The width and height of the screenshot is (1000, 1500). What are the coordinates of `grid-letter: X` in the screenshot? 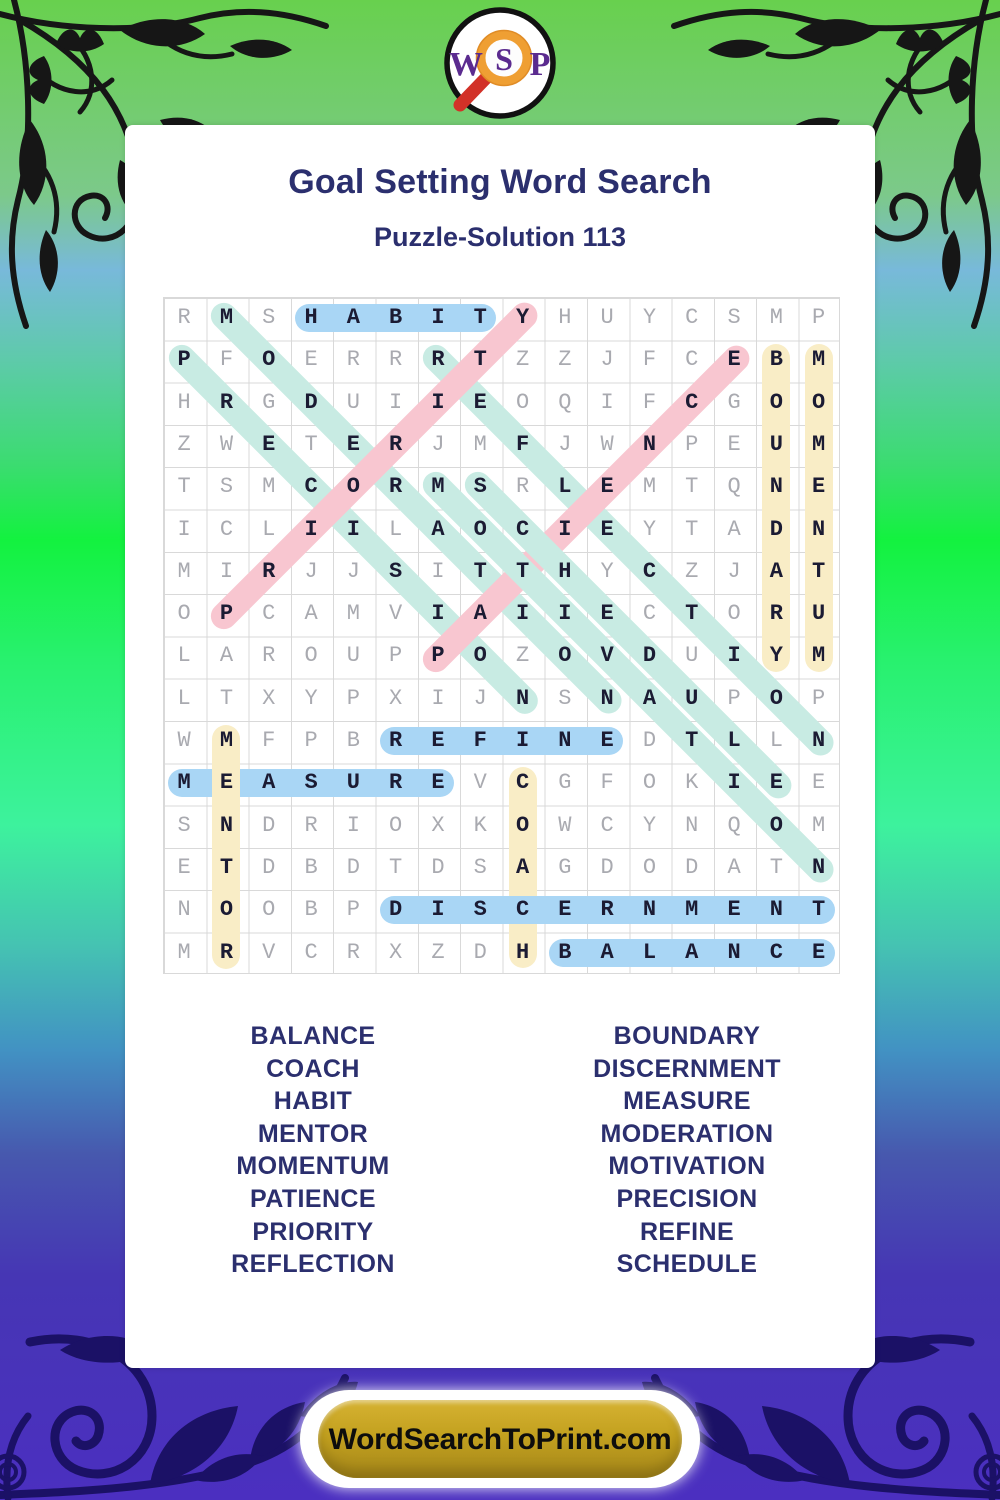 It's located at (269, 698).